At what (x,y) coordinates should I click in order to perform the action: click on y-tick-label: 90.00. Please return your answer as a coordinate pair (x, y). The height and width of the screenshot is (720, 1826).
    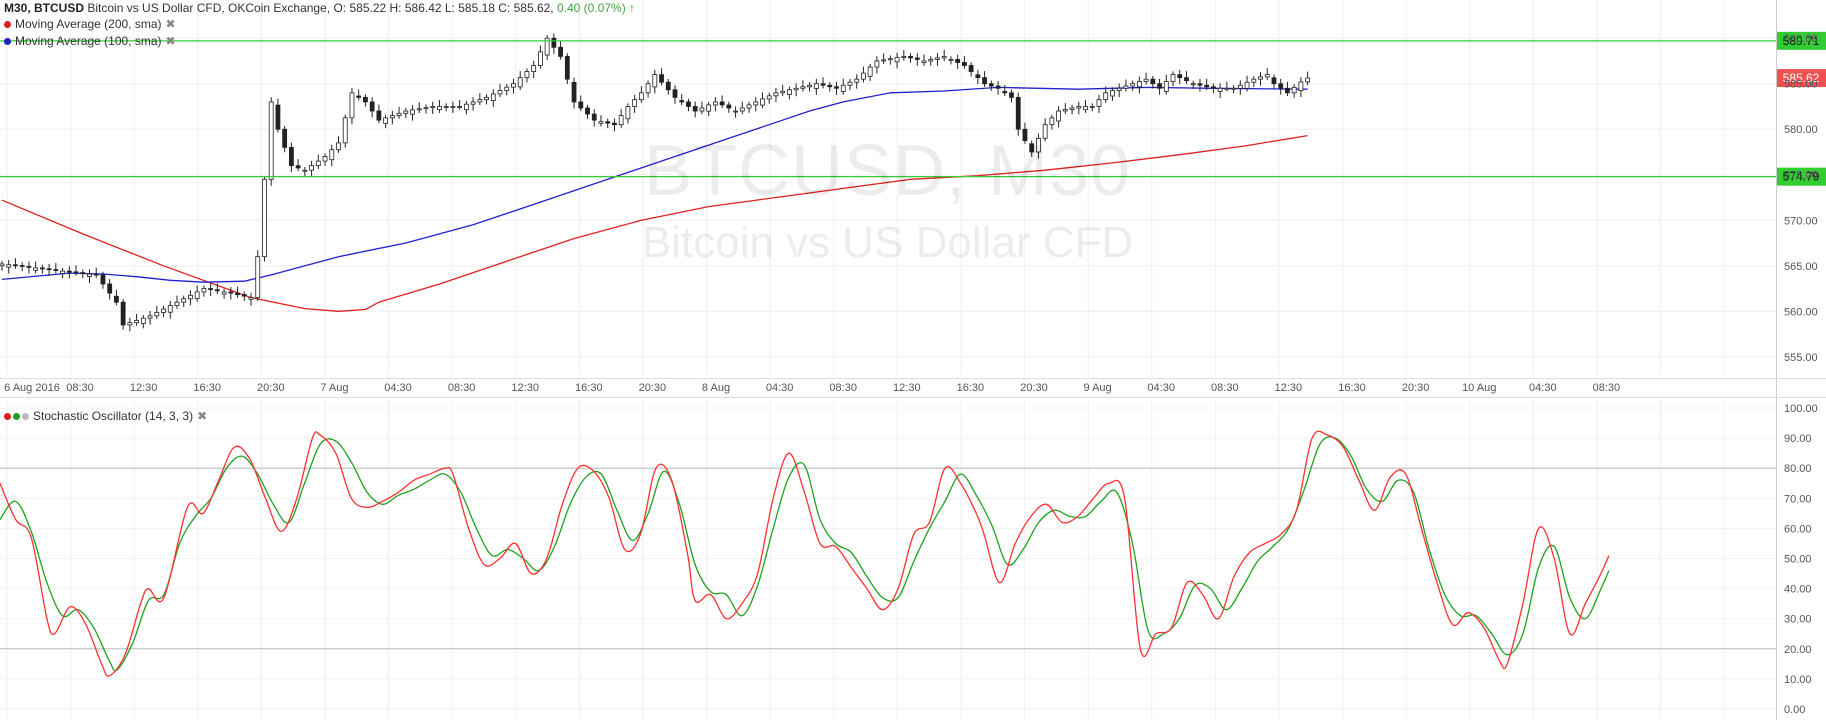
    Looking at the image, I should click on (1798, 439).